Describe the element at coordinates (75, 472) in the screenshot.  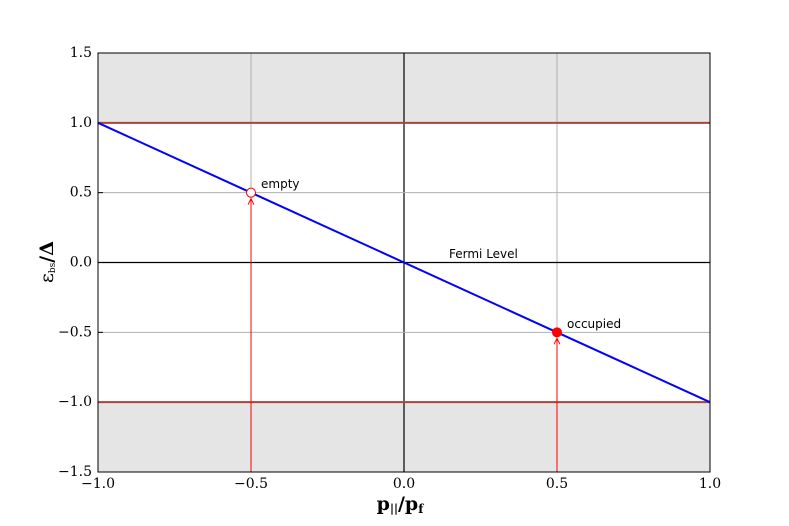
I see `y-tick-label: −1.5` at that location.